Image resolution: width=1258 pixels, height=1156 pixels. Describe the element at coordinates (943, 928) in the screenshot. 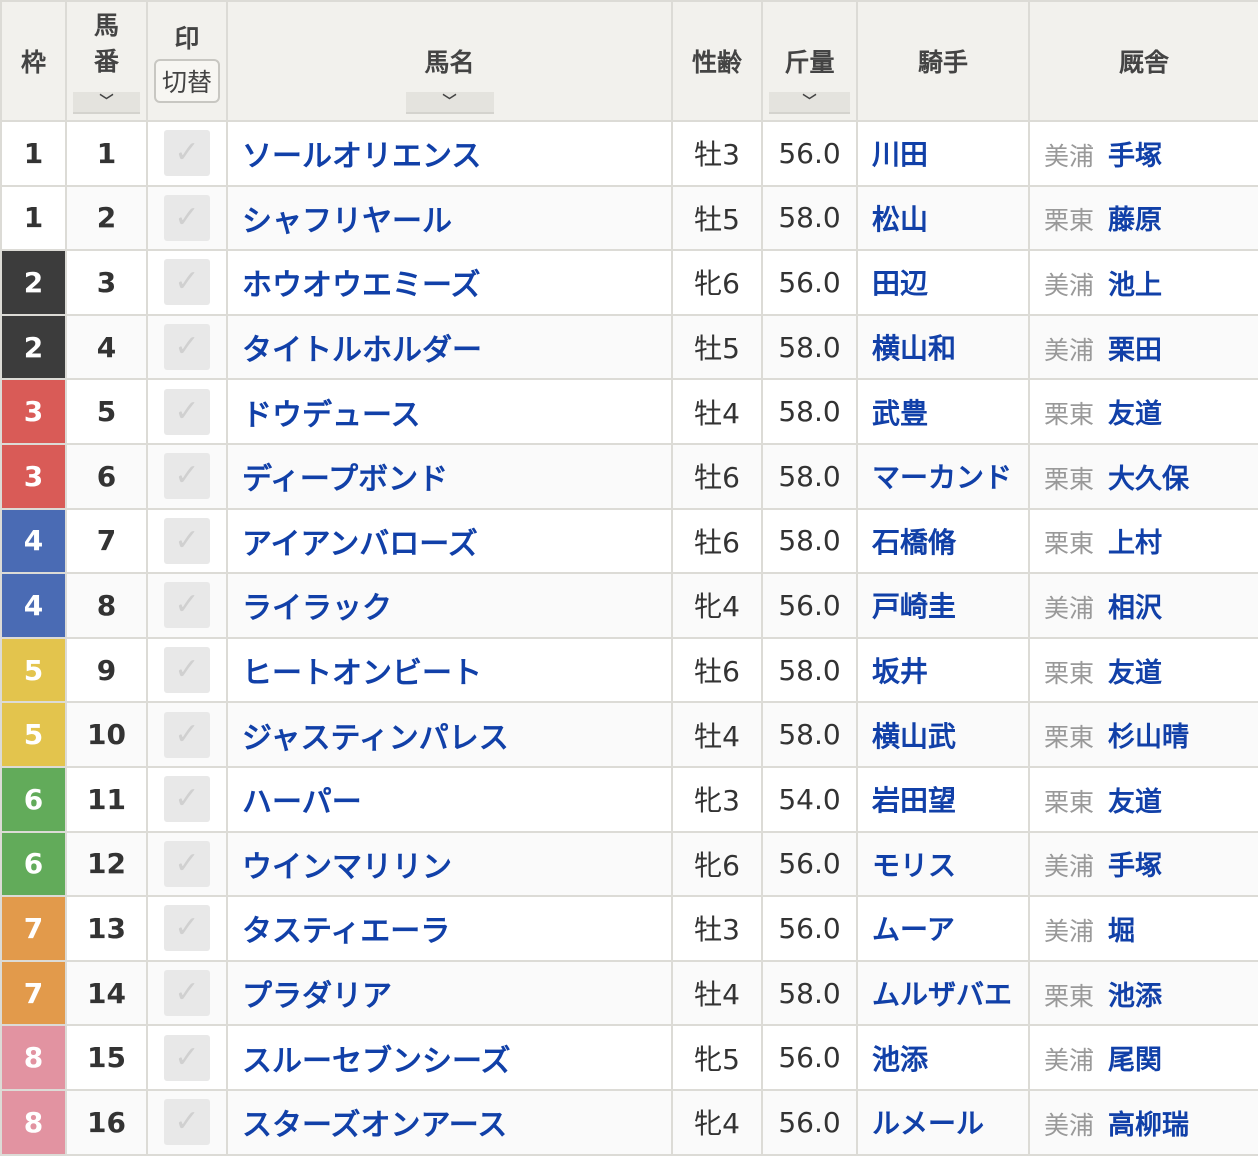

I see `jockey-link: ムーア` at that location.